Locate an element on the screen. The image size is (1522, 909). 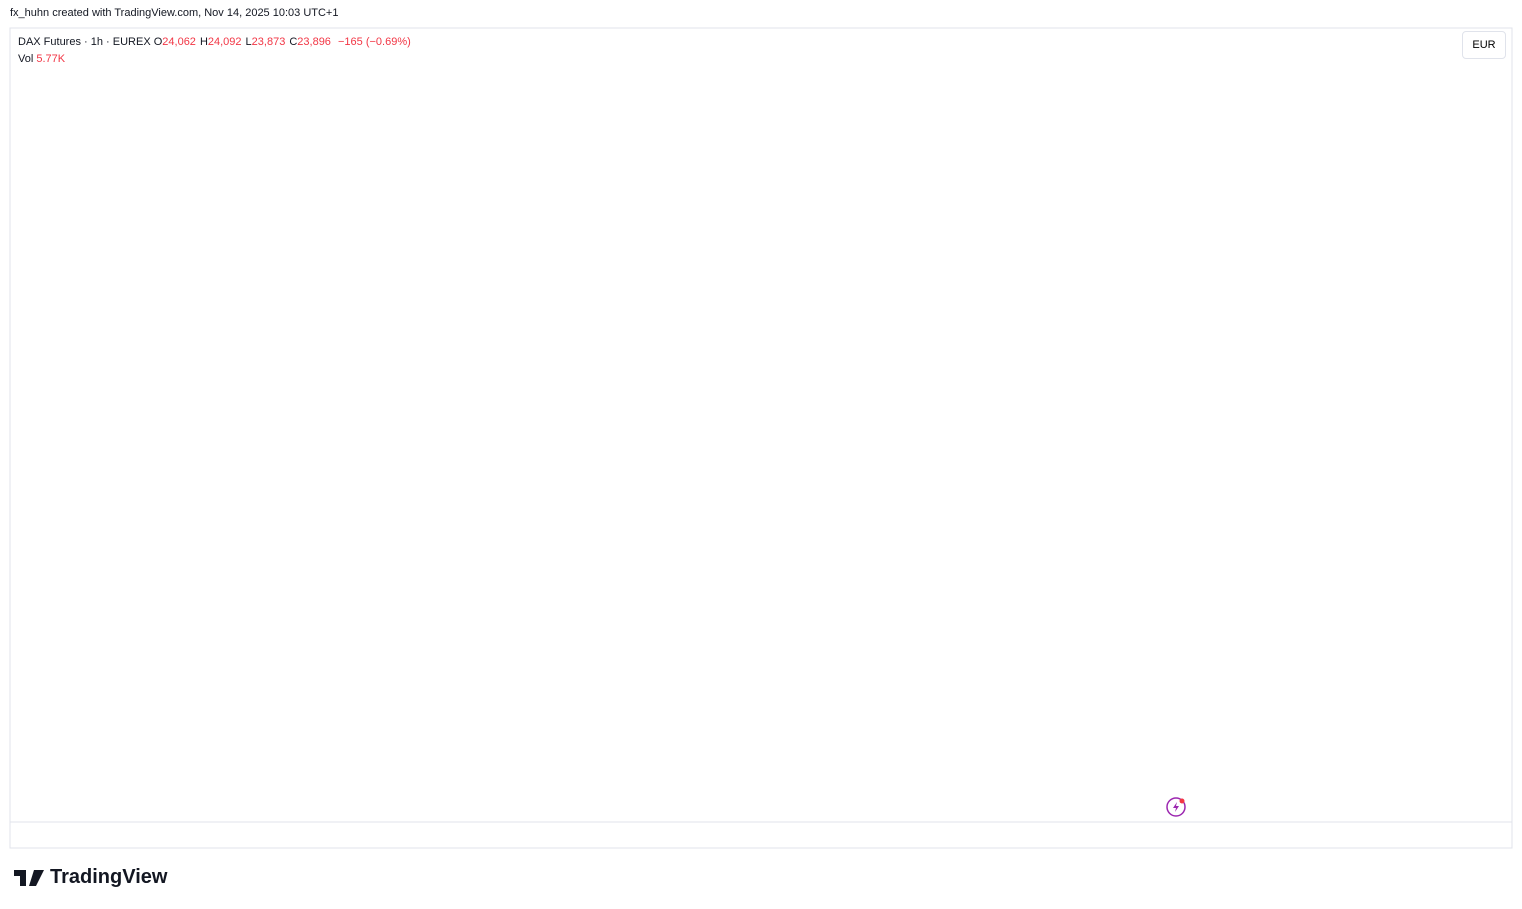
ohlc-value: 24,062 is located at coordinates (179, 42).